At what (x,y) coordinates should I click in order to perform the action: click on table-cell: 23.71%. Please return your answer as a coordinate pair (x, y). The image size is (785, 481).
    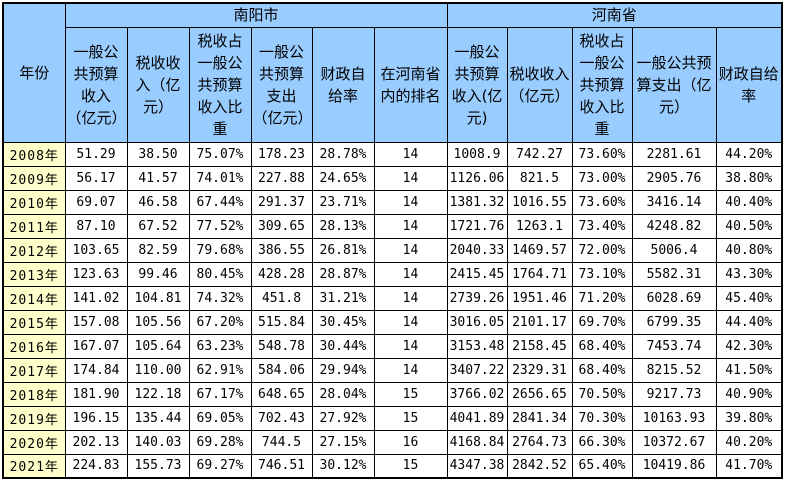
    Looking at the image, I should click on (343, 202).